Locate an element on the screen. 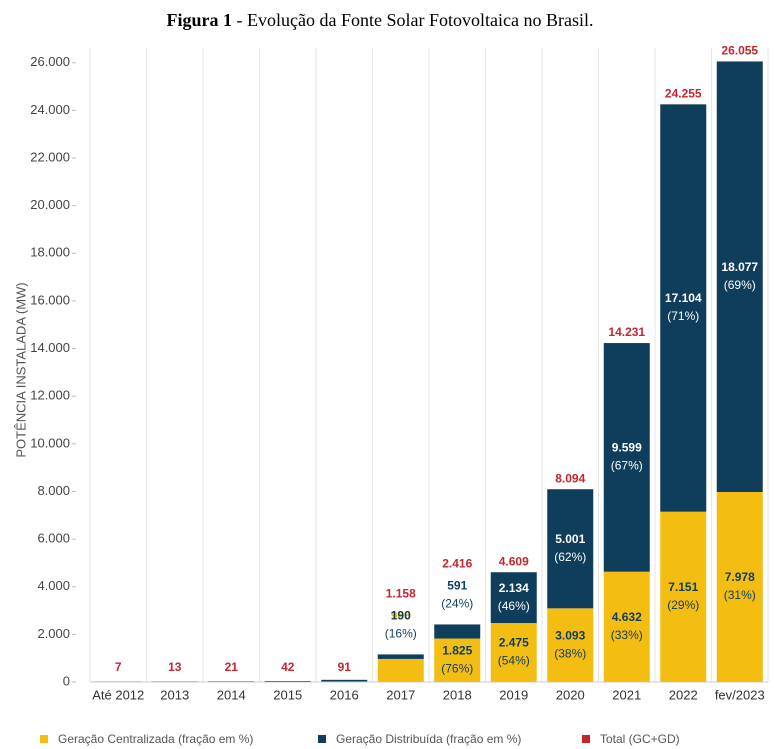 This screenshot has width=774, height=749. y-tick-label: 24.000 is located at coordinates (50, 109).